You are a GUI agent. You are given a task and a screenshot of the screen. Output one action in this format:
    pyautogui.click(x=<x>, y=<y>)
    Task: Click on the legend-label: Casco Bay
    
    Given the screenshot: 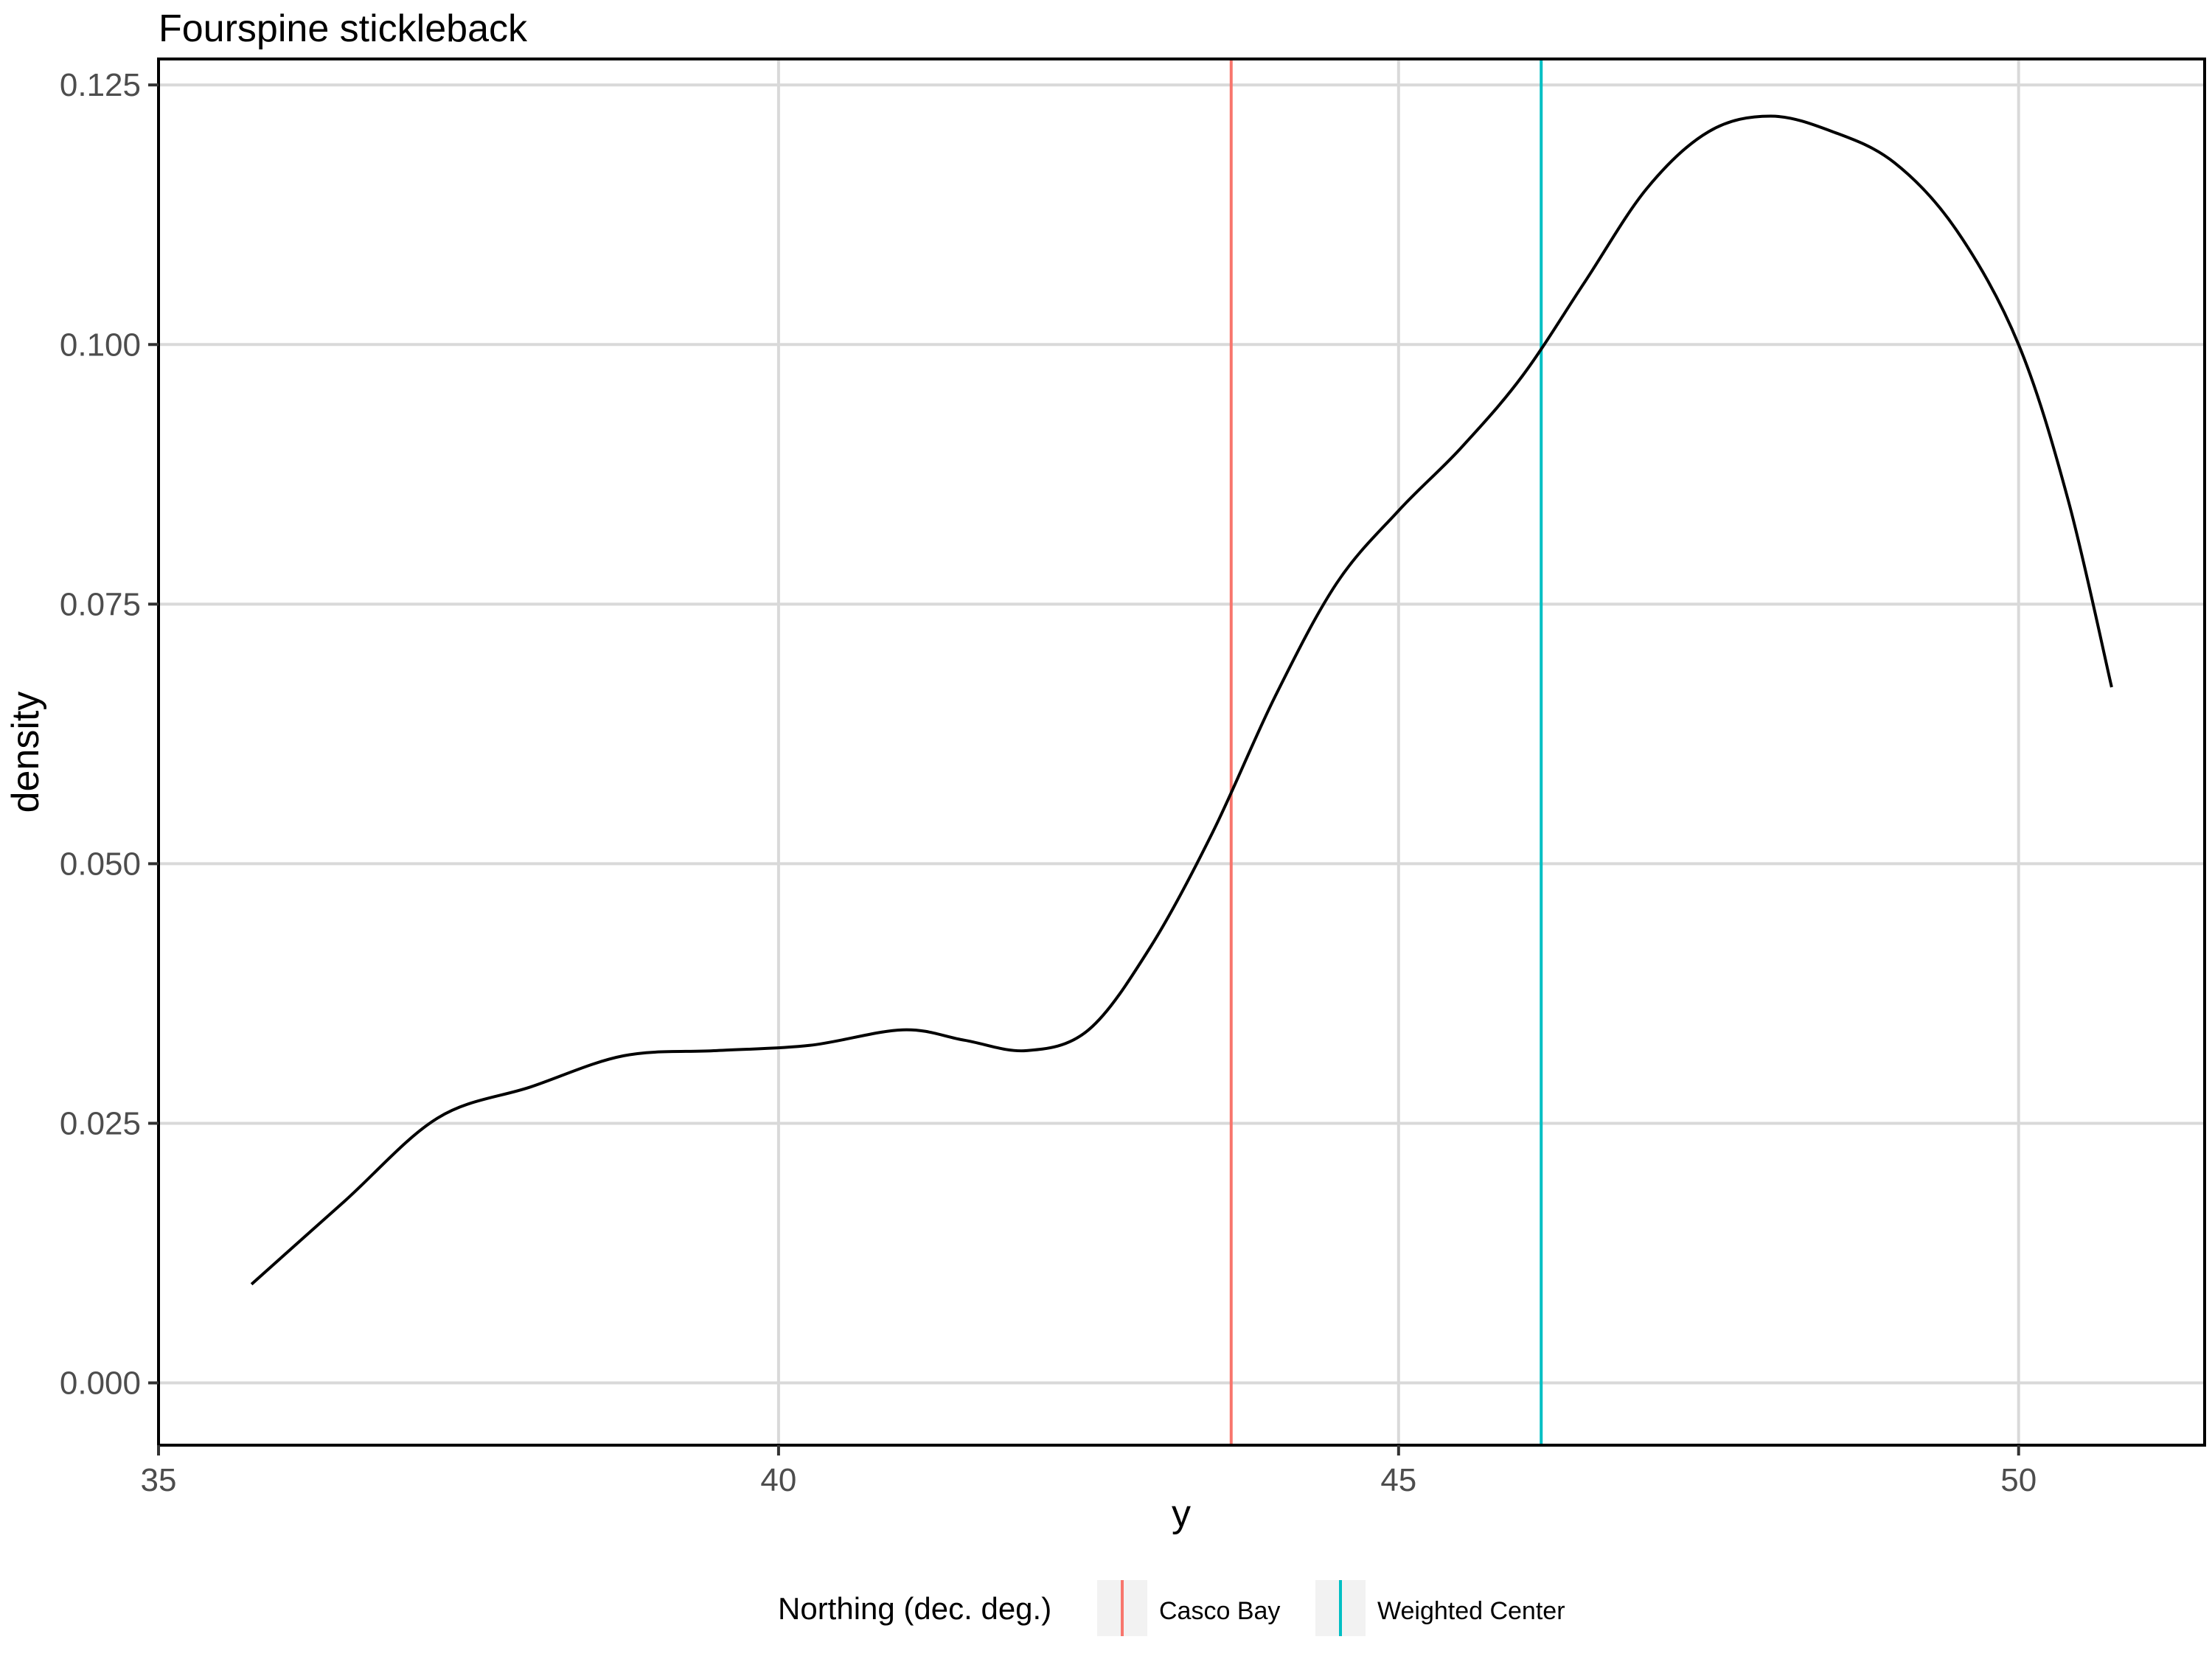 What is the action you would take?
    pyautogui.click(x=1219, y=1611)
    